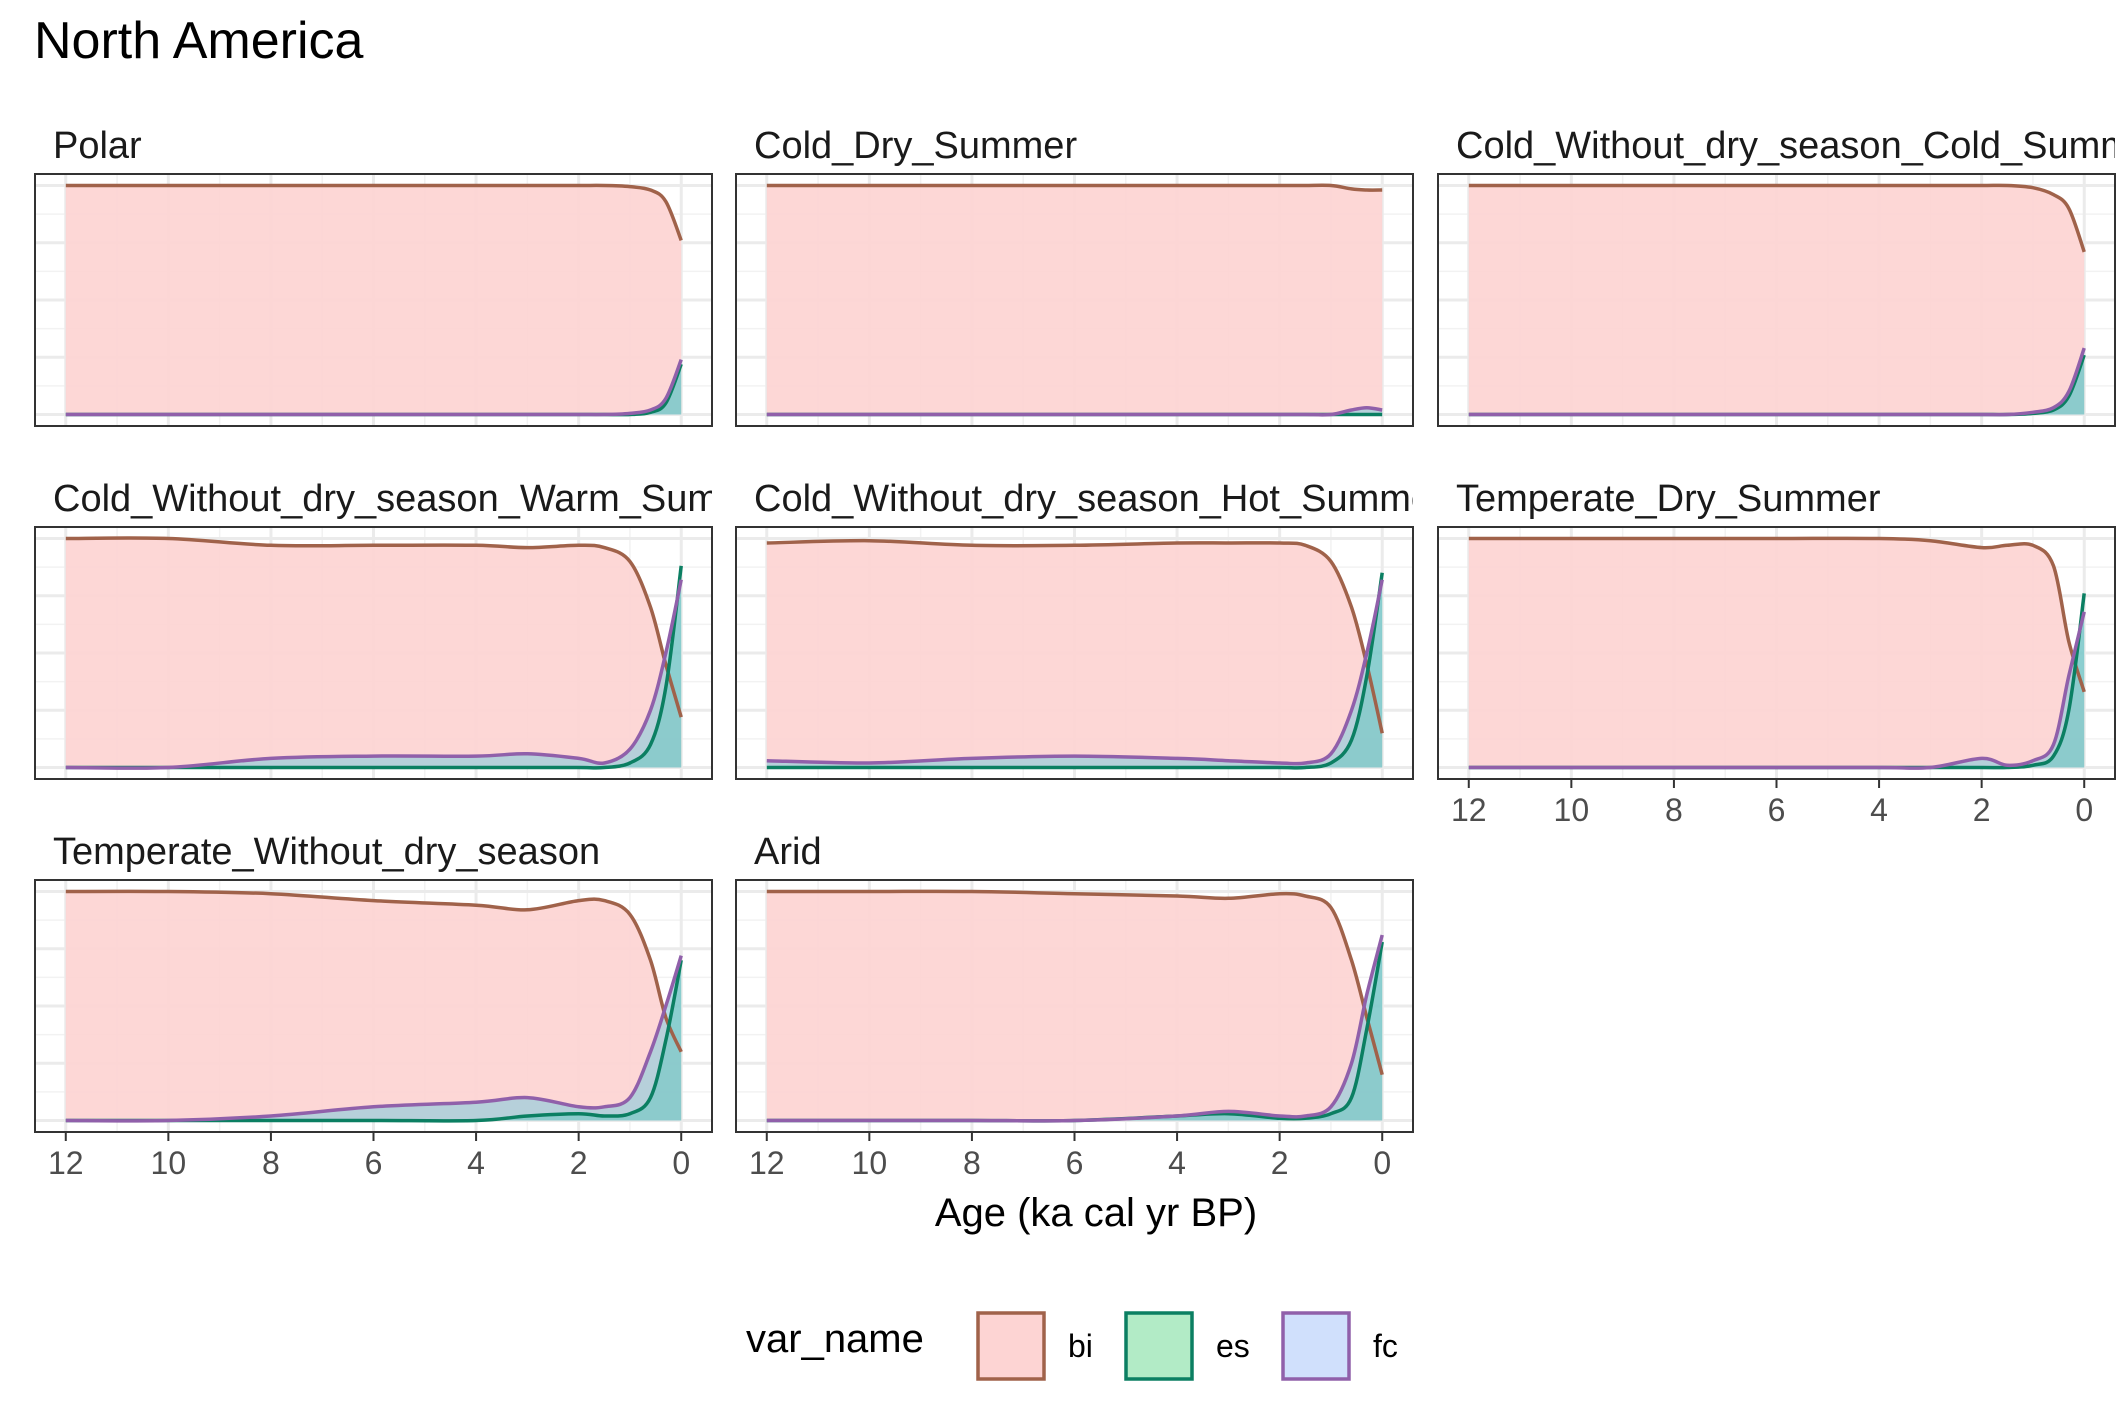 This screenshot has width=2125, height=1417. I want to click on facet-strip-label: Temperate_Without_dry_season, so click(326, 852).